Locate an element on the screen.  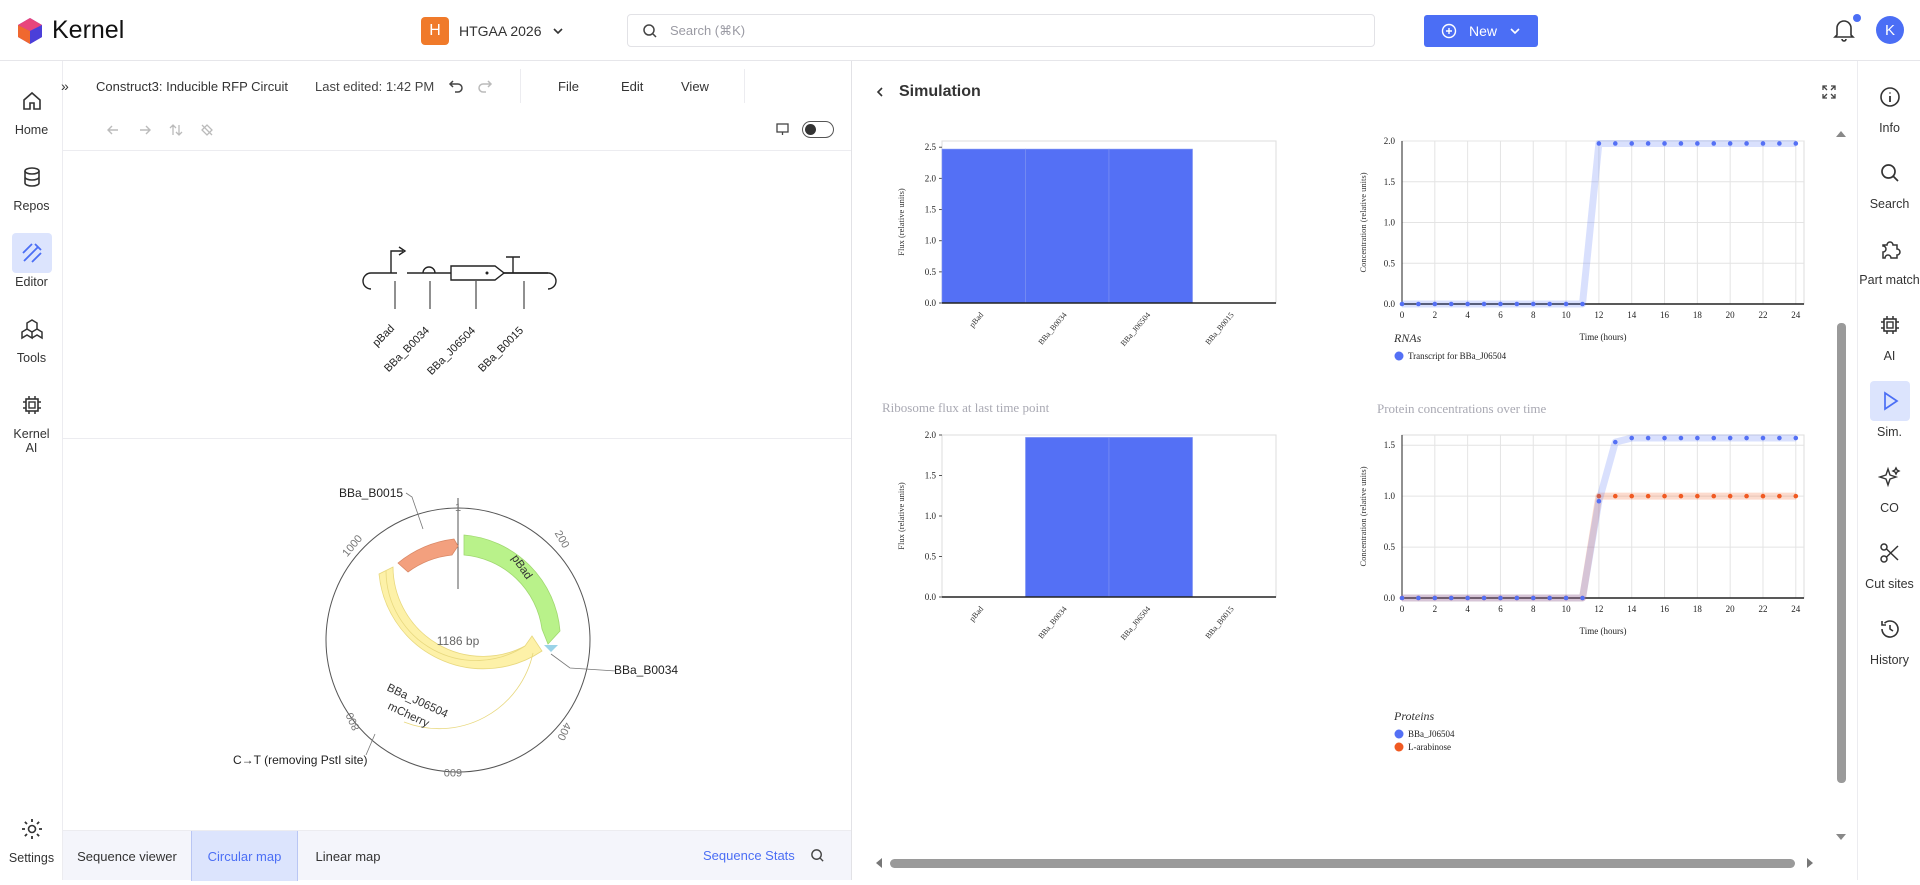
plus-circle-icon is located at coordinates (1449, 31).